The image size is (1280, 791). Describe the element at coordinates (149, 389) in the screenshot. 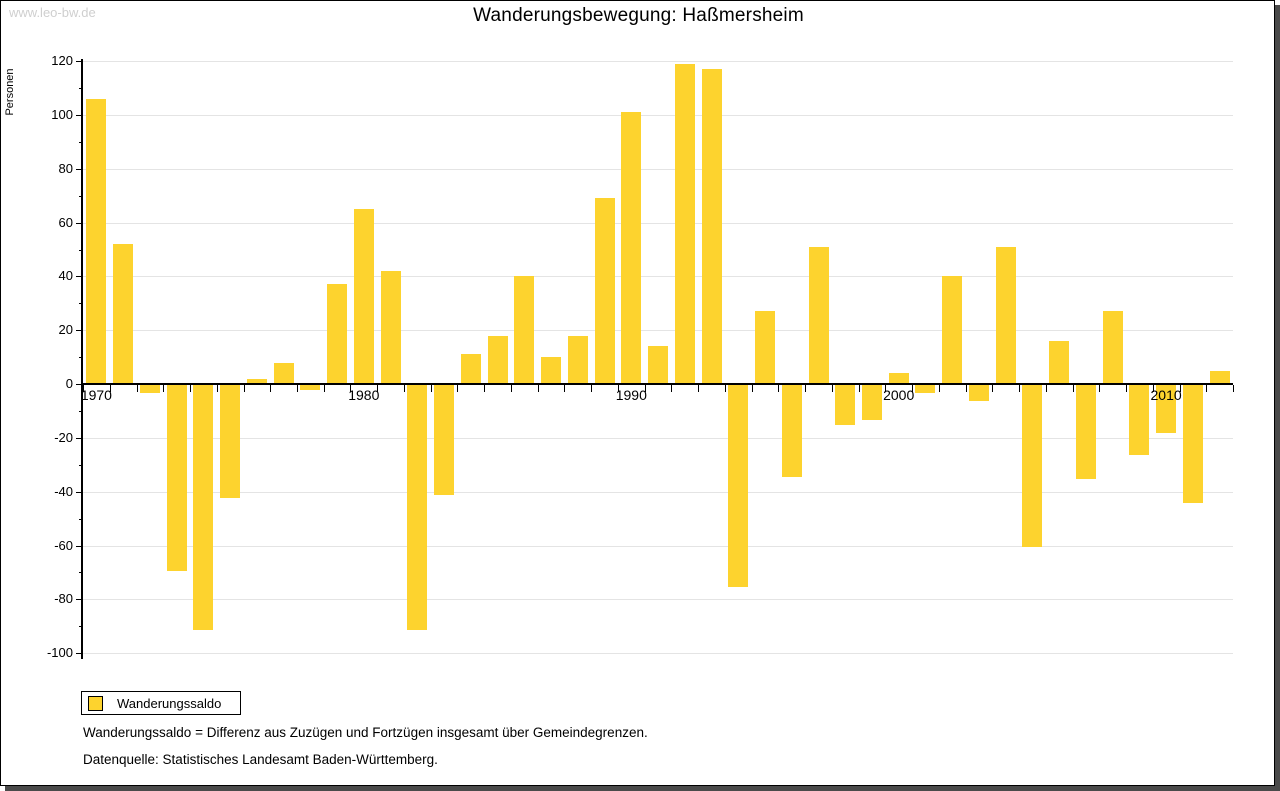

I see `bar-1972` at that location.